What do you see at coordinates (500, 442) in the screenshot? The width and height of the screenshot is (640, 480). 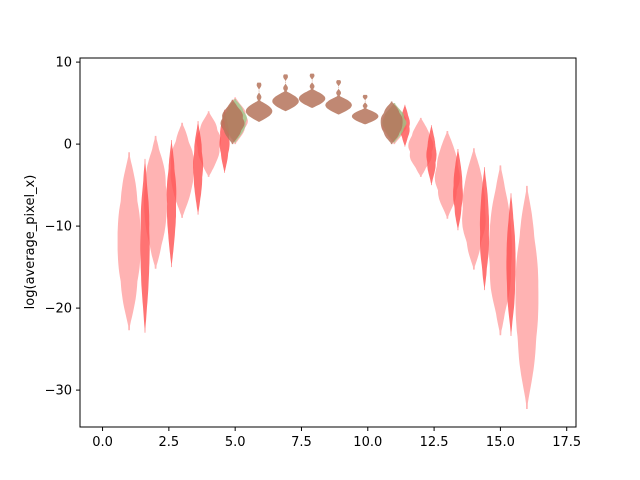 I see `x-tick-label: 15.0` at bounding box center [500, 442].